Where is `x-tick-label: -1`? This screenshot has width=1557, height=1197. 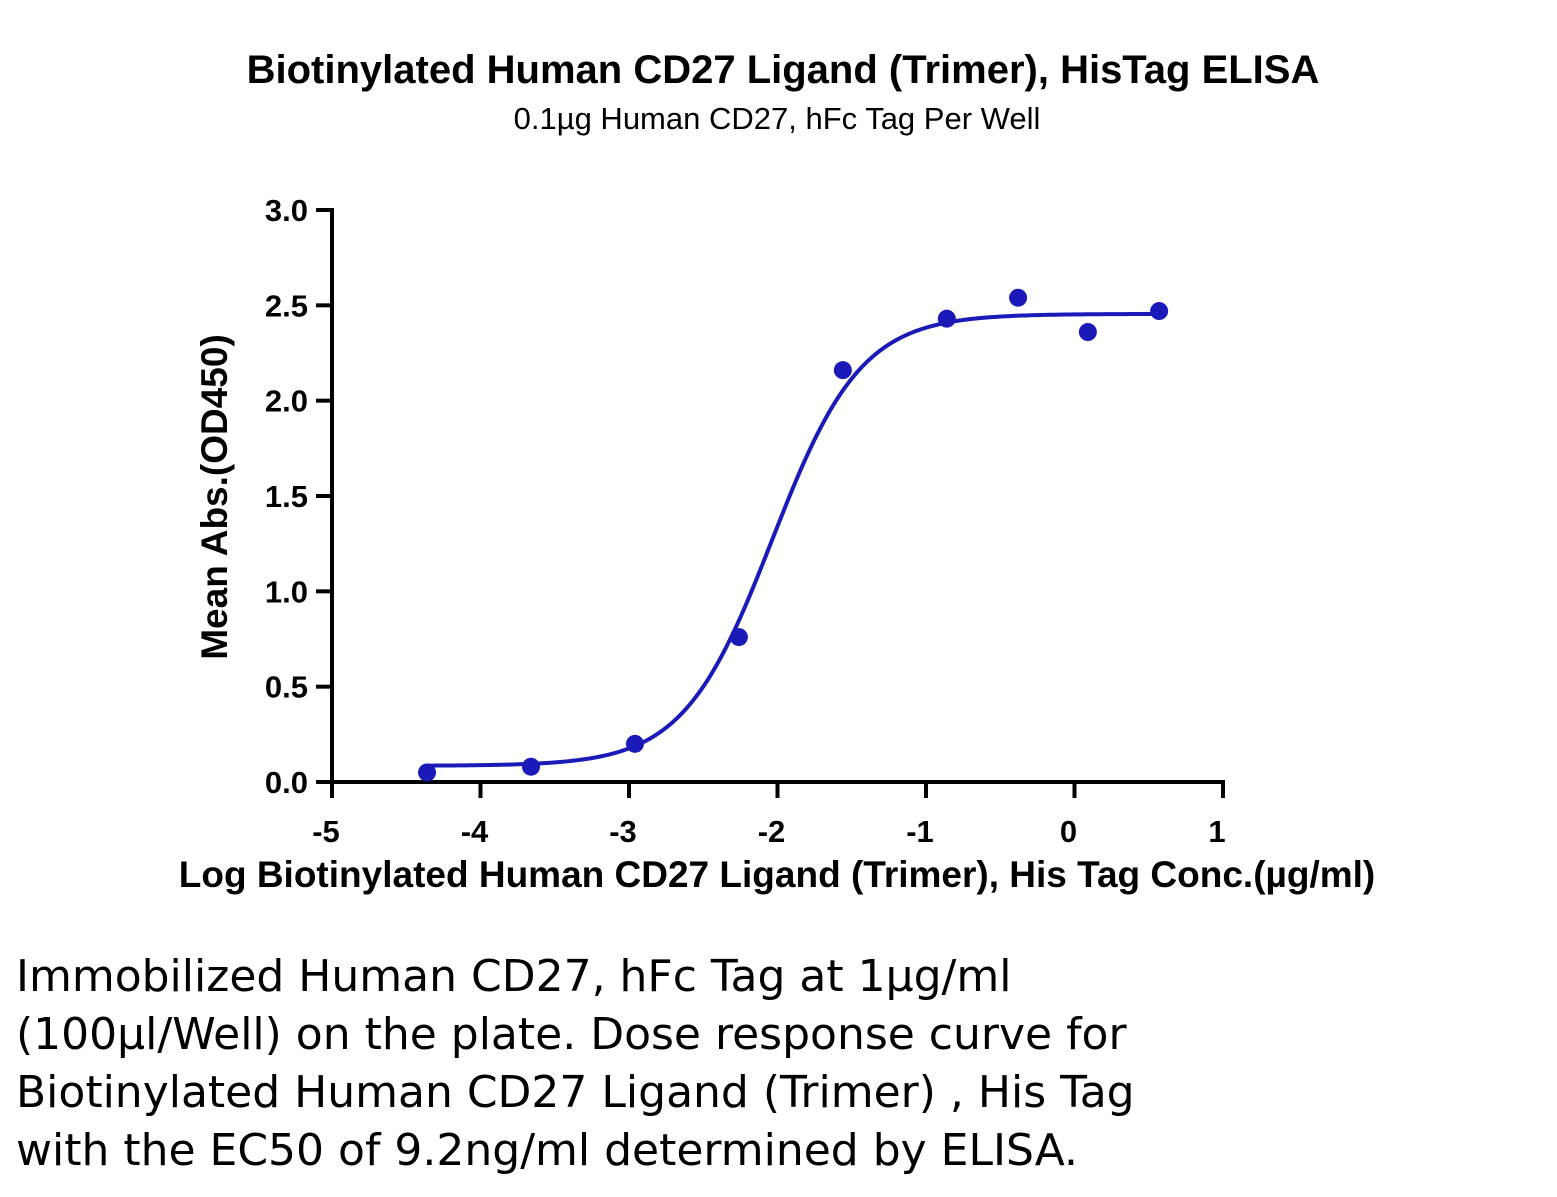
x-tick-label: -1 is located at coordinates (920, 831).